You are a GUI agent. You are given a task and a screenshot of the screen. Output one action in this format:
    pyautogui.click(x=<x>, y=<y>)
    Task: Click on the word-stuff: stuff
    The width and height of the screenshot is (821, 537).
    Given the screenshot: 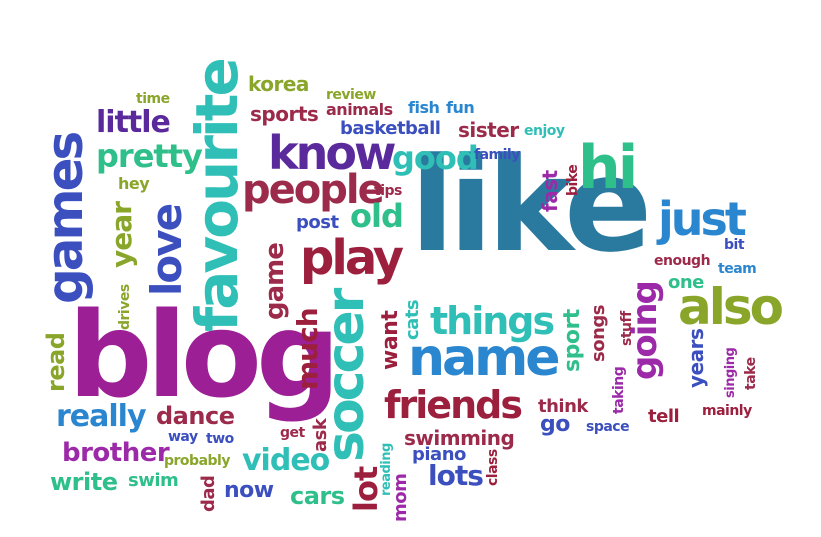 What is the action you would take?
    pyautogui.click(x=627, y=328)
    